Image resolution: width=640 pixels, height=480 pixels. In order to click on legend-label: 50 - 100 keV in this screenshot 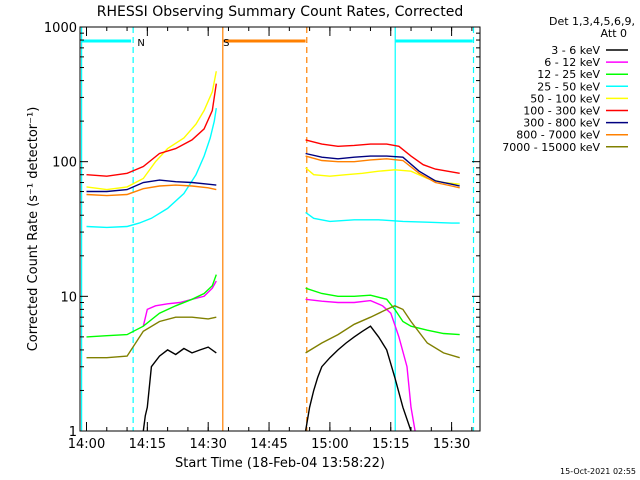, I will do `click(565, 98)`.